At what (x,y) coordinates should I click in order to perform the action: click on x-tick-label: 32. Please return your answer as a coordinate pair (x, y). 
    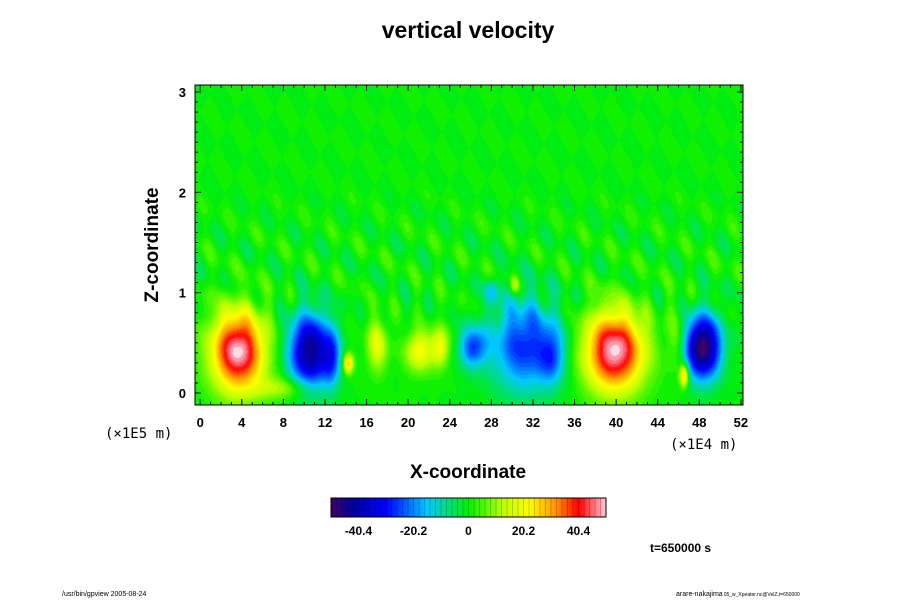
    Looking at the image, I should click on (533, 422).